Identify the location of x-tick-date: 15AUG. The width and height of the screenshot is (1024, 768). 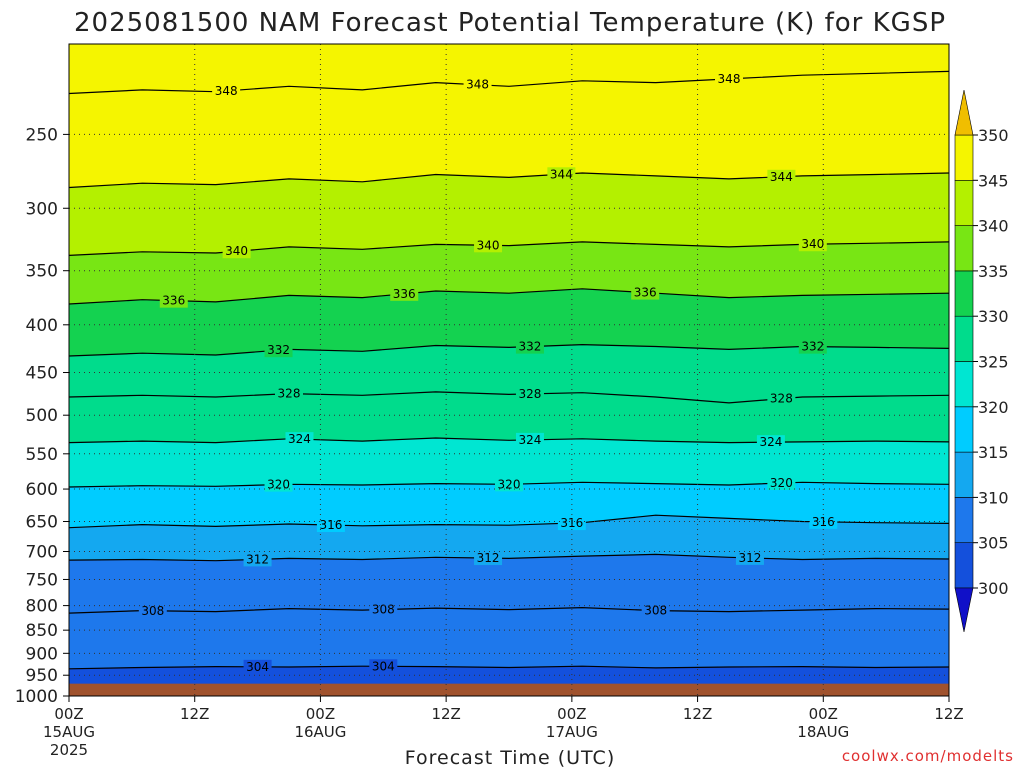
(69, 732).